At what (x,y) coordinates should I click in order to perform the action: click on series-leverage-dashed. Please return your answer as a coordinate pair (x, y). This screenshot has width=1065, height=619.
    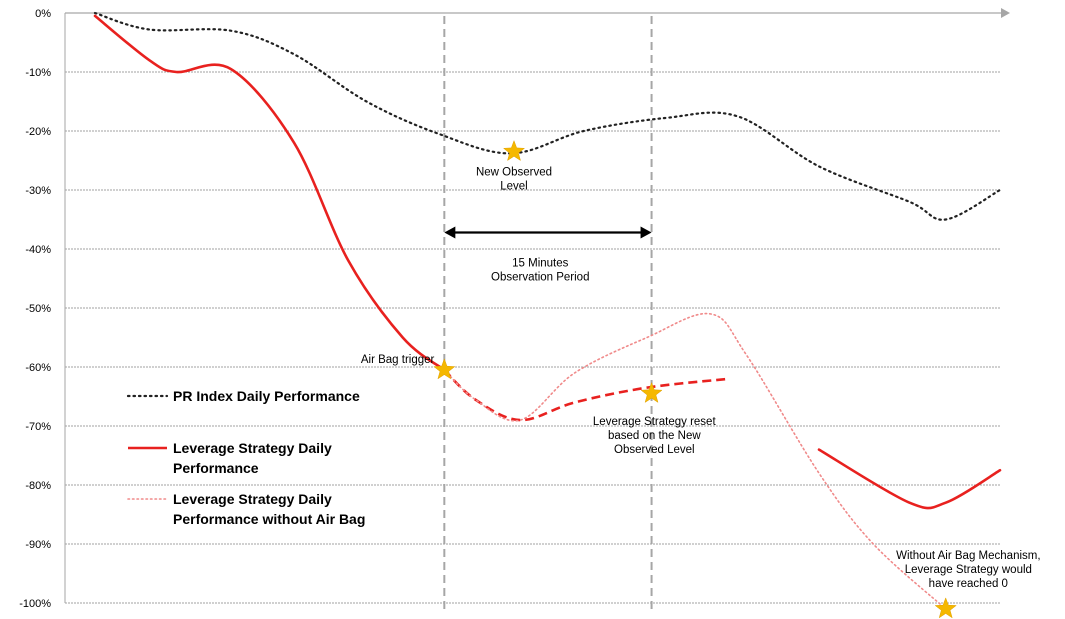
    Looking at the image, I should click on (586, 395).